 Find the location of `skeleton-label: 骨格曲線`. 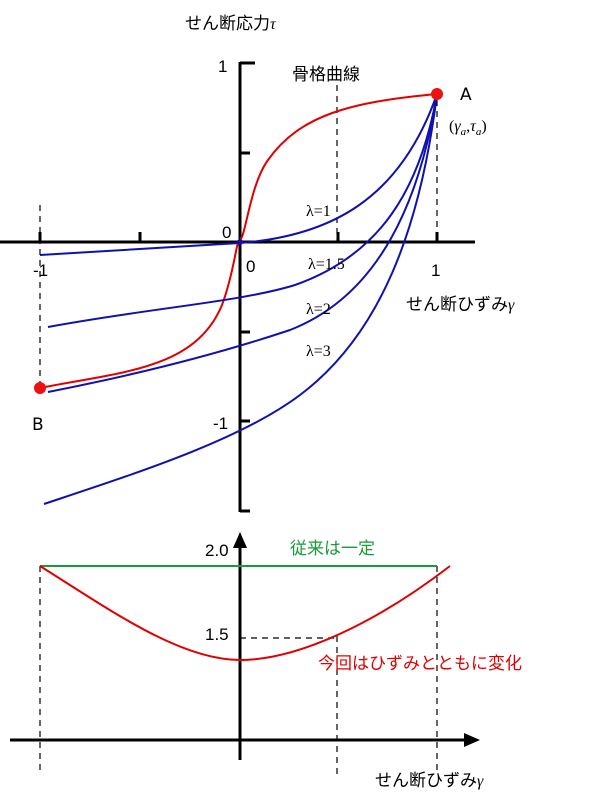

skeleton-label: 骨格曲線 is located at coordinates (326, 75).